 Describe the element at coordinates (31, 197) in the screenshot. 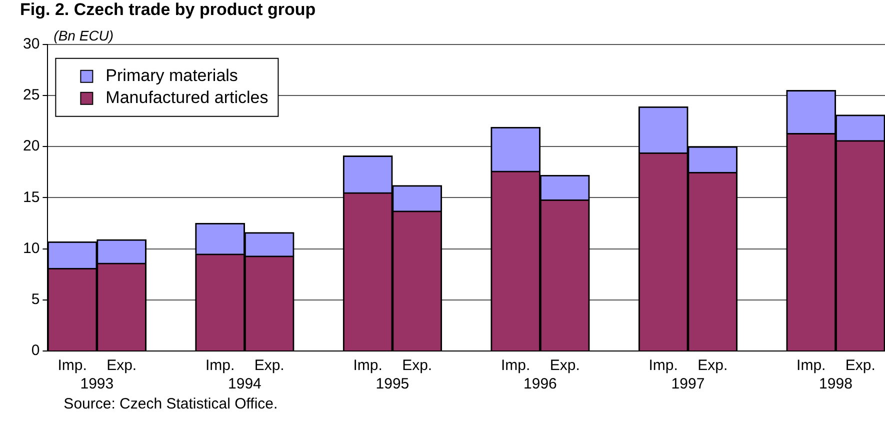

I see `y-tick-label: 15` at that location.